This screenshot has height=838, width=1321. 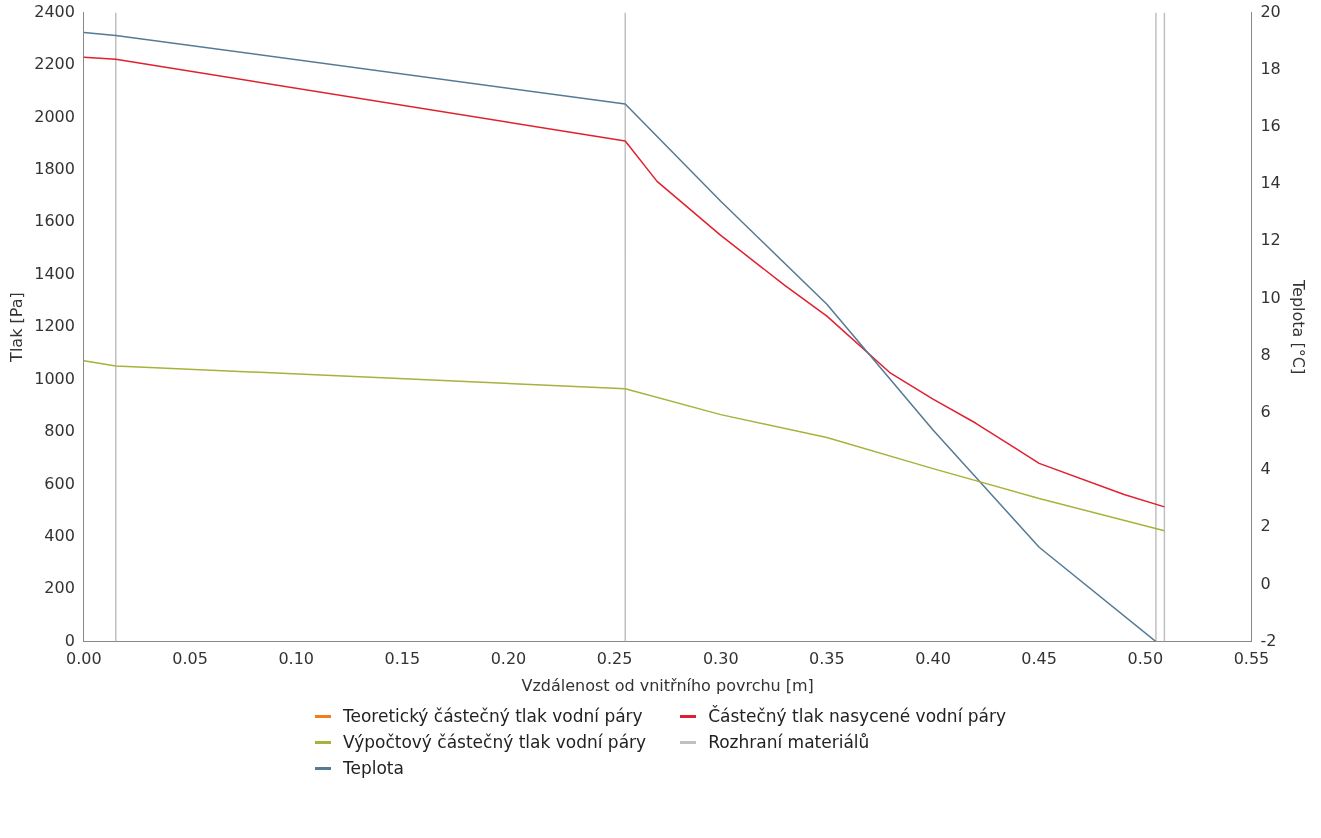 I want to click on y2-tick-label: 6, so click(x=1265, y=412).